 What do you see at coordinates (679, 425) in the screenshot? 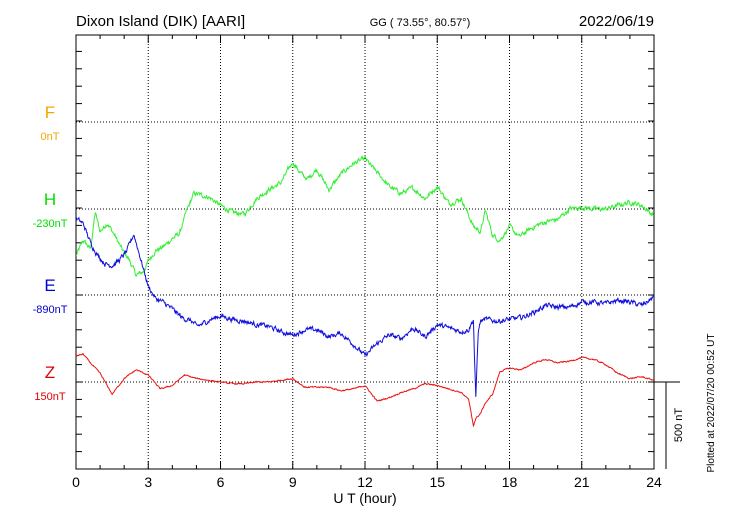
I see `scale-bar-label: 500 nT` at bounding box center [679, 425].